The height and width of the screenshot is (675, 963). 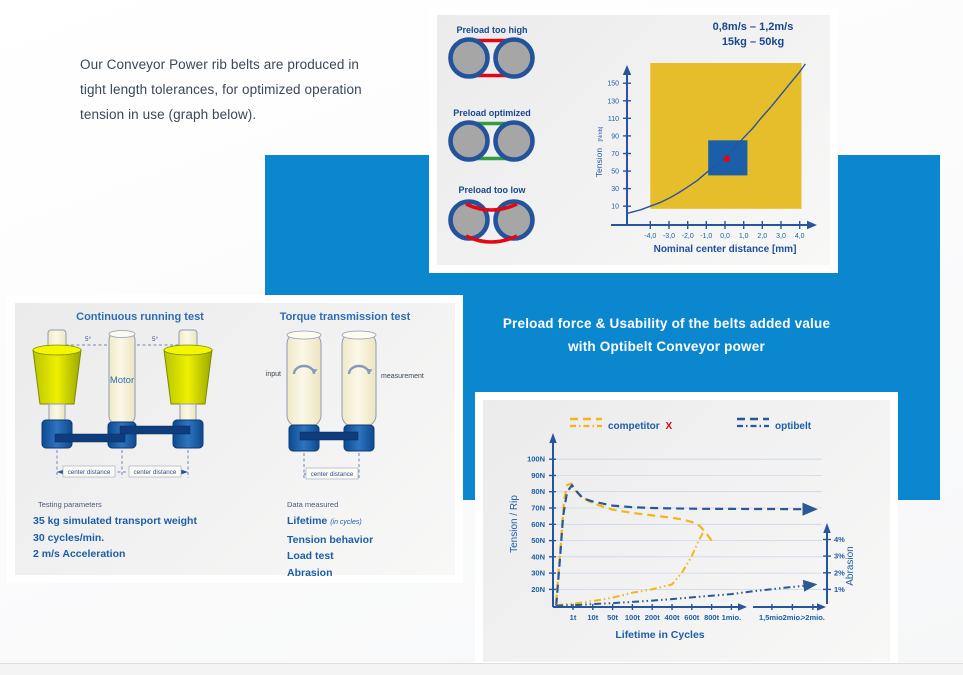 I want to click on continuous-test-title: Continuous running test, so click(x=140, y=317).